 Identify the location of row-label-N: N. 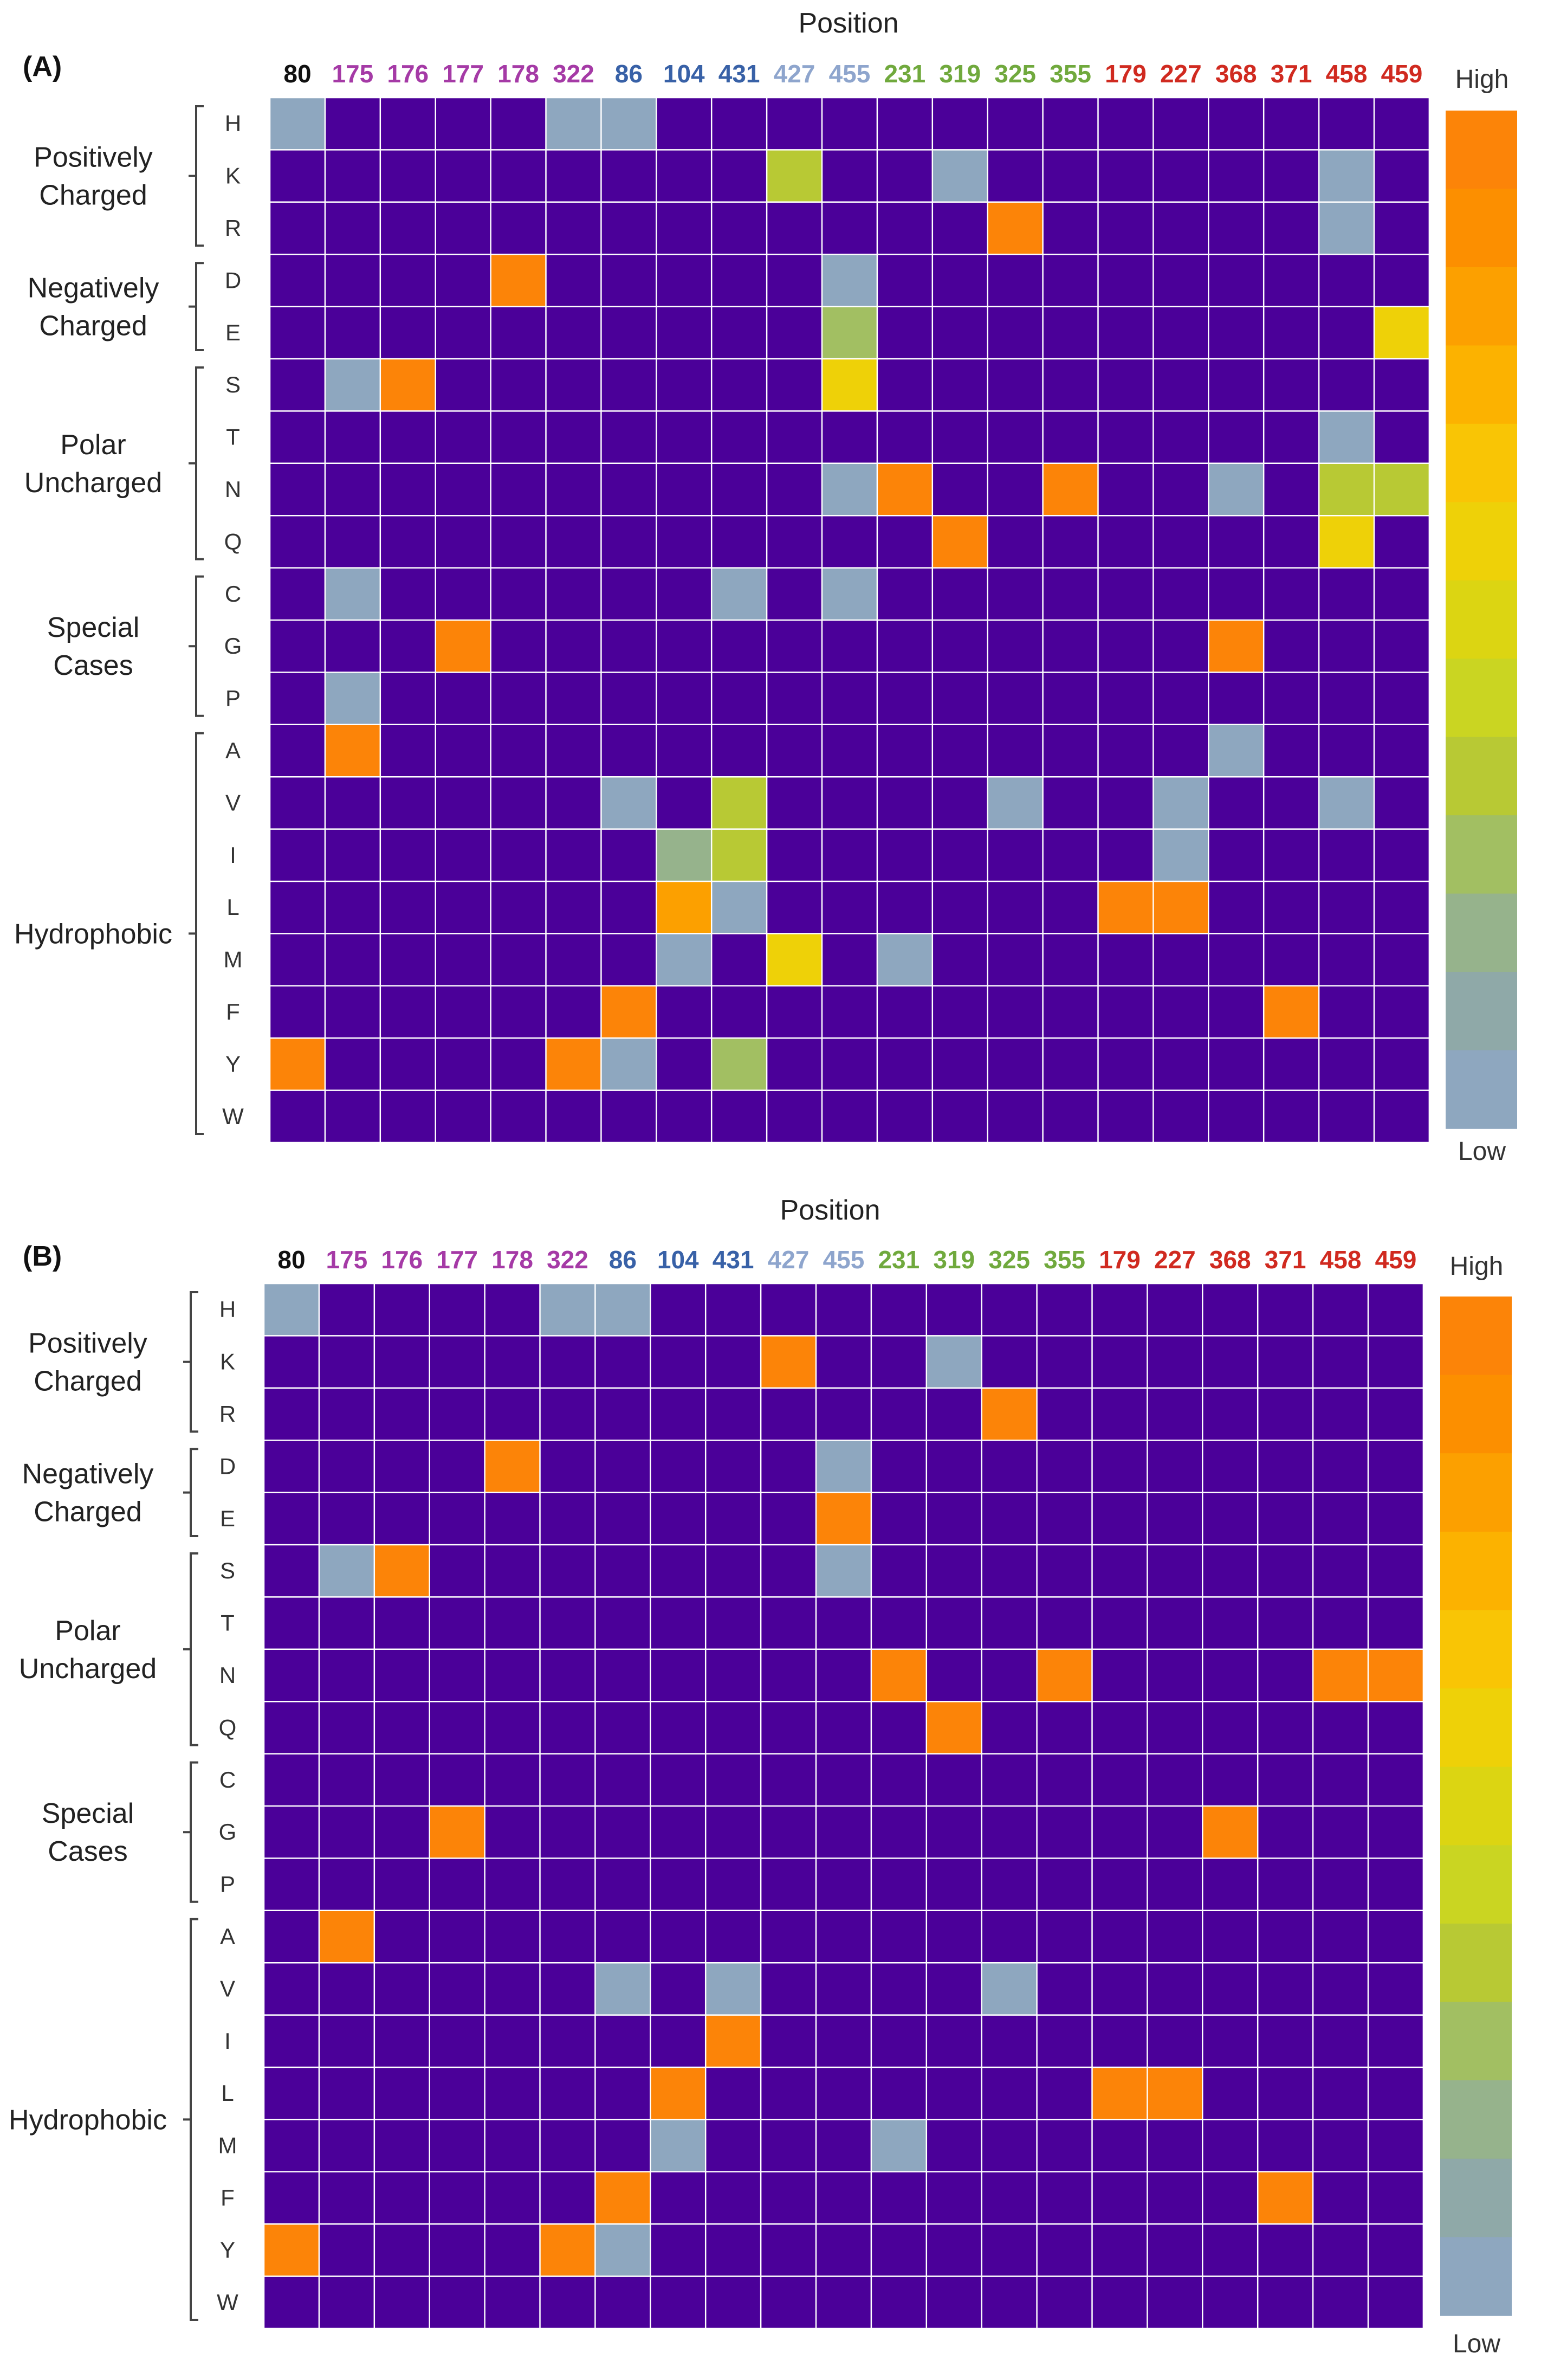
(227, 1675).